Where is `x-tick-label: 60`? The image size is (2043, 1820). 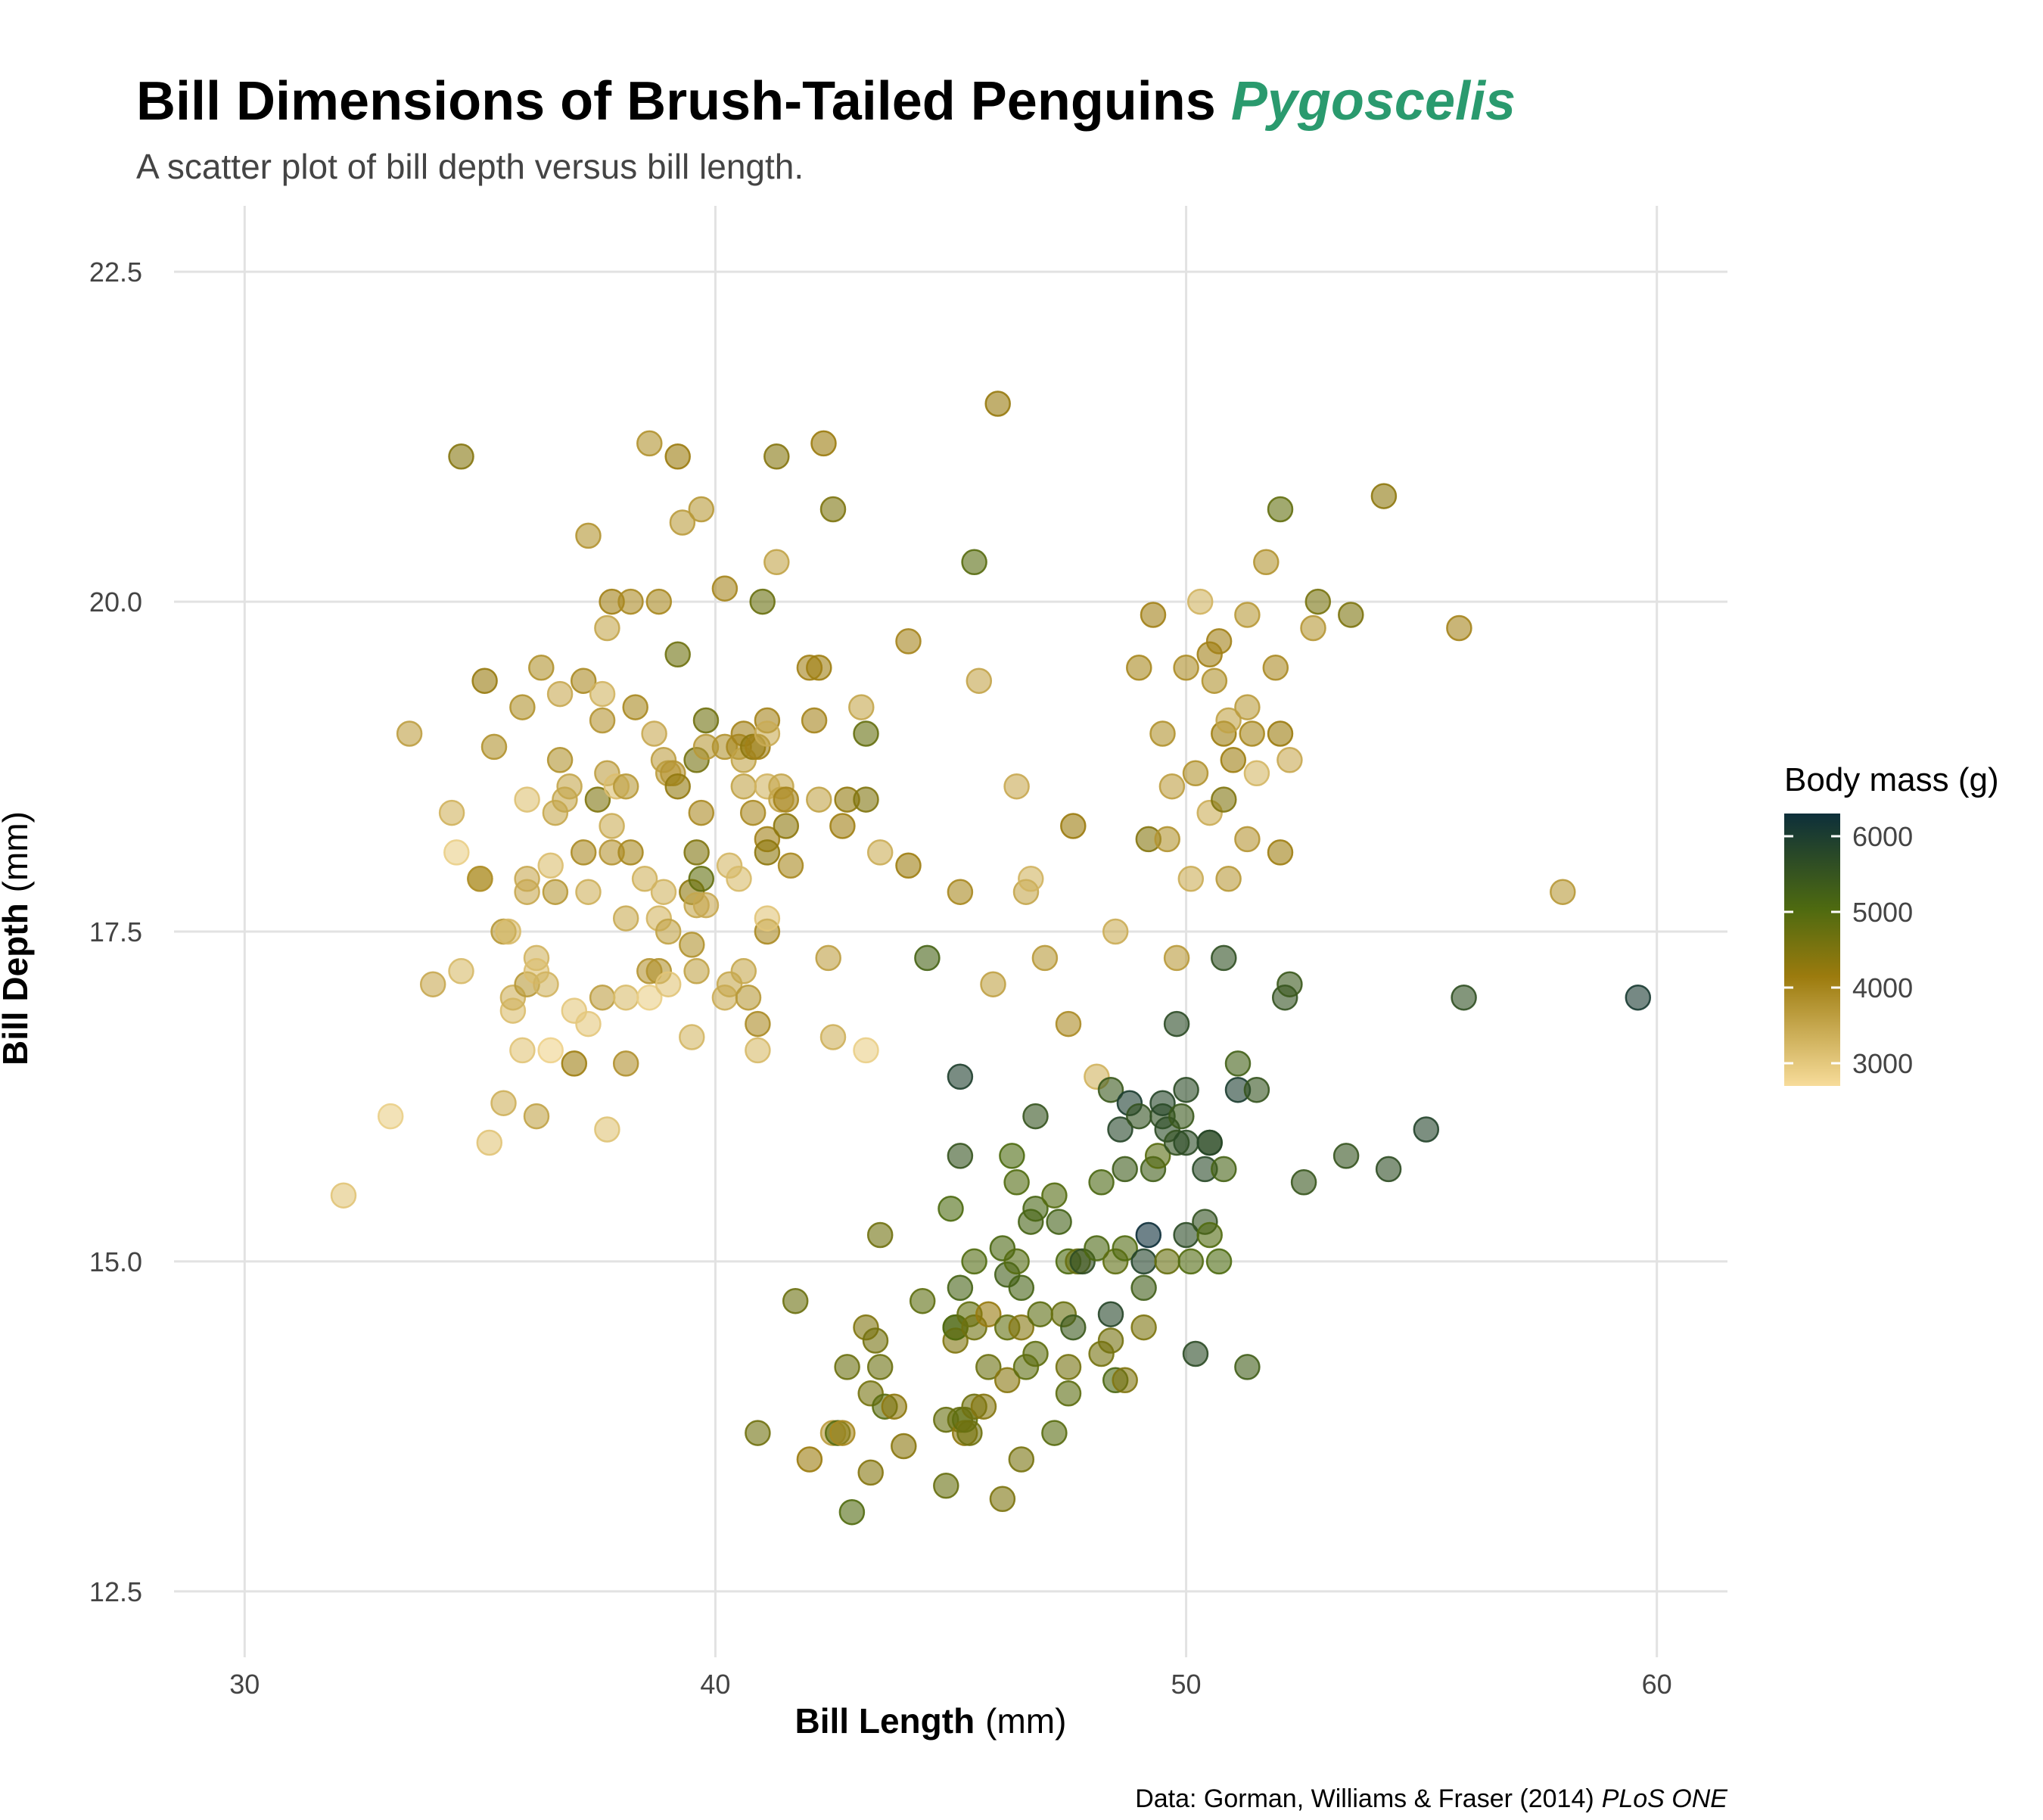 x-tick-label: 60 is located at coordinates (1657, 1684).